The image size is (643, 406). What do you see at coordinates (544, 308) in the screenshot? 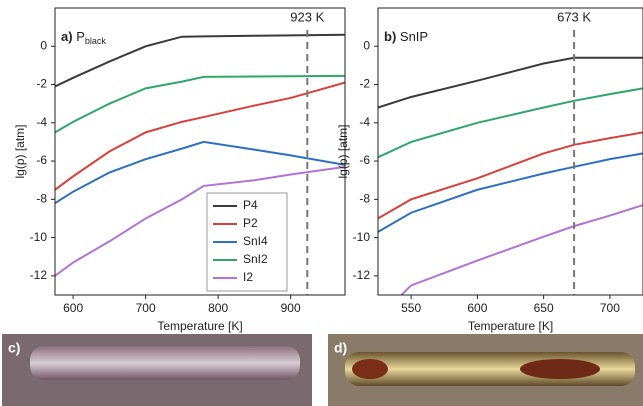
I see `x-tick-label: 650` at bounding box center [544, 308].